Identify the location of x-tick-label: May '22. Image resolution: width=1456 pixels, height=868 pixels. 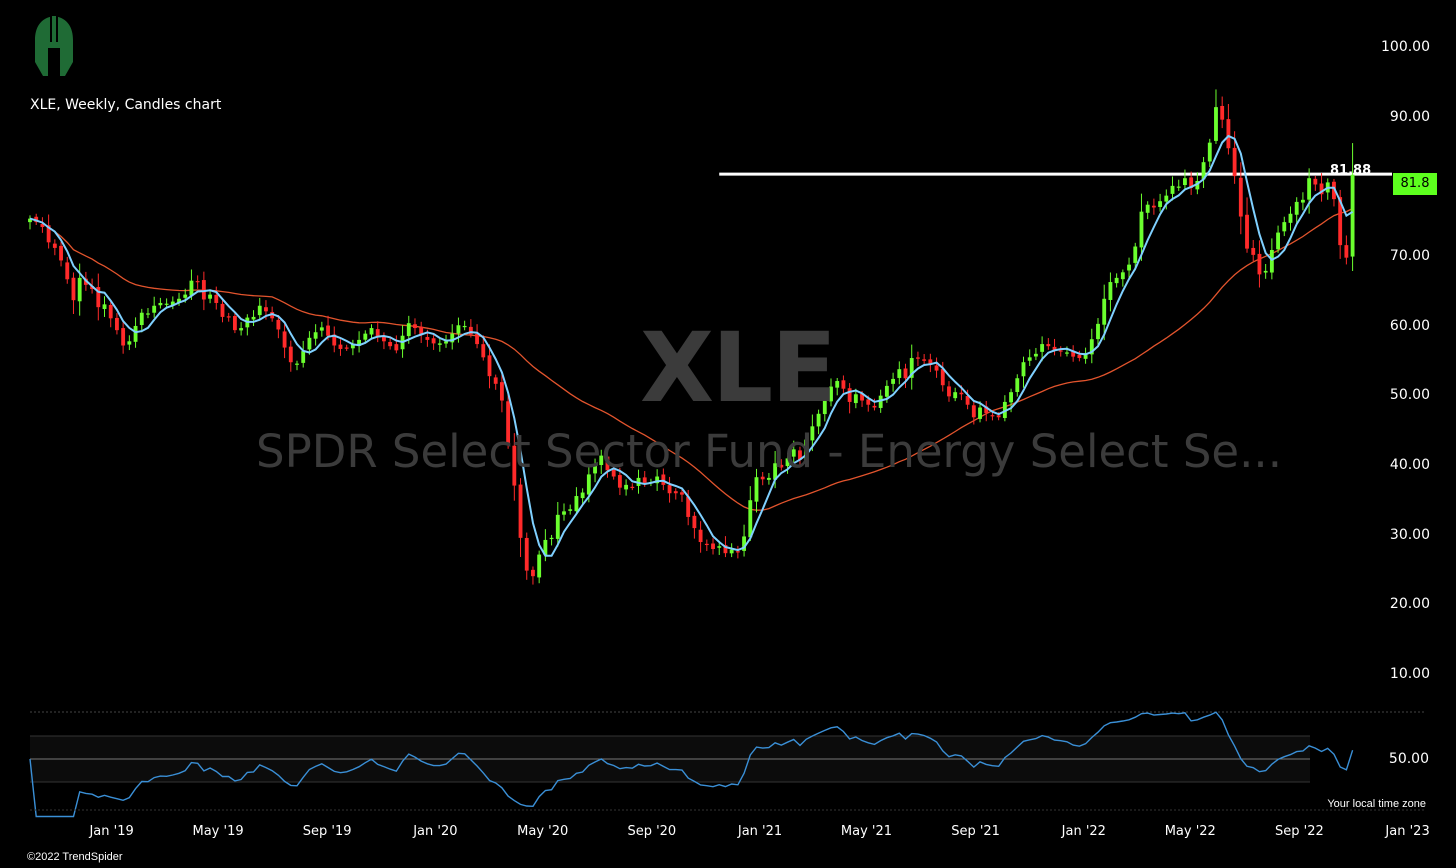
(1190, 831).